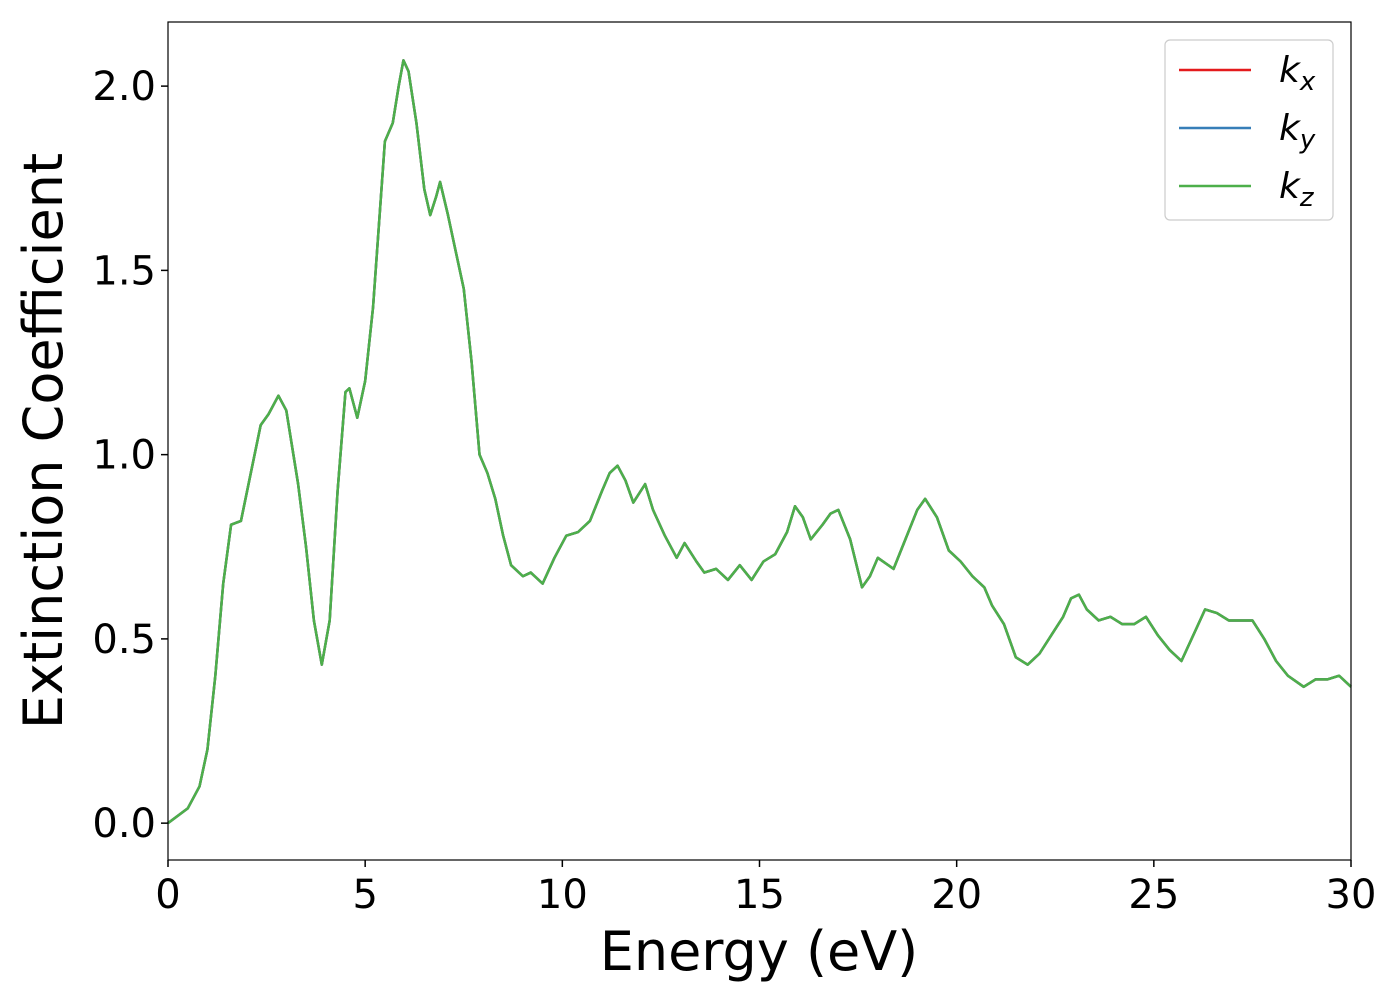 This screenshot has height=1000, width=1400. What do you see at coordinates (124, 824) in the screenshot?
I see `y-tick-label: 0.0` at bounding box center [124, 824].